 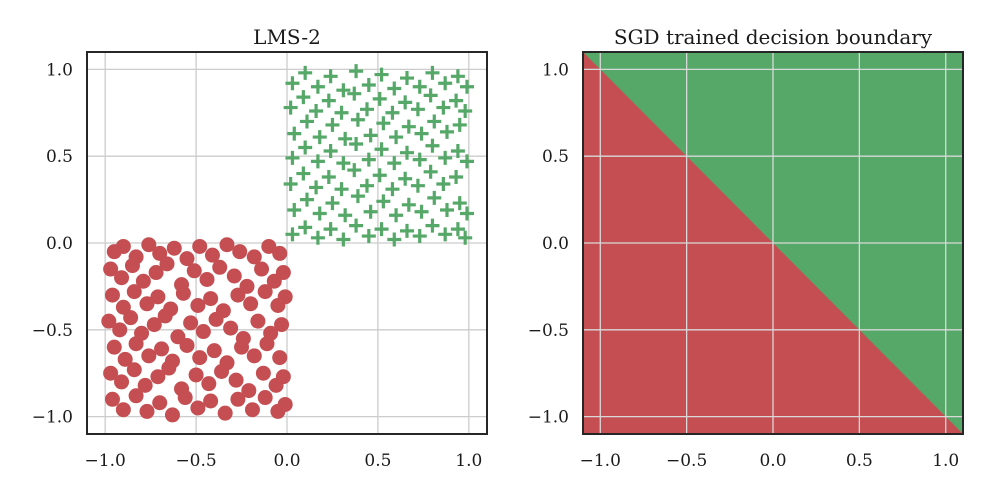 What do you see at coordinates (548, 331) in the screenshot?
I see `y-tick-label: −0.5` at bounding box center [548, 331].